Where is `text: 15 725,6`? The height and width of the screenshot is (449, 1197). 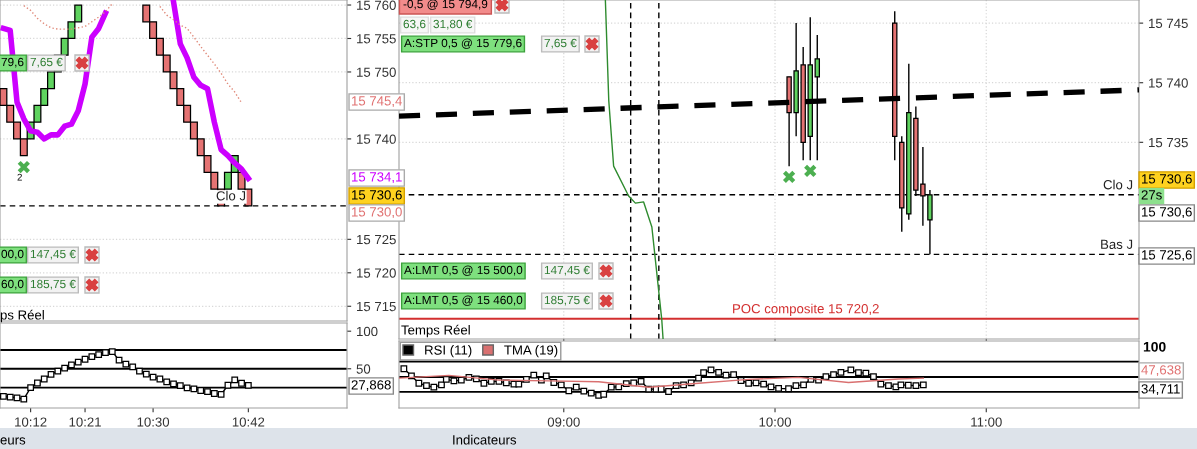 text: 15 725,6 is located at coordinates (1167, 256).